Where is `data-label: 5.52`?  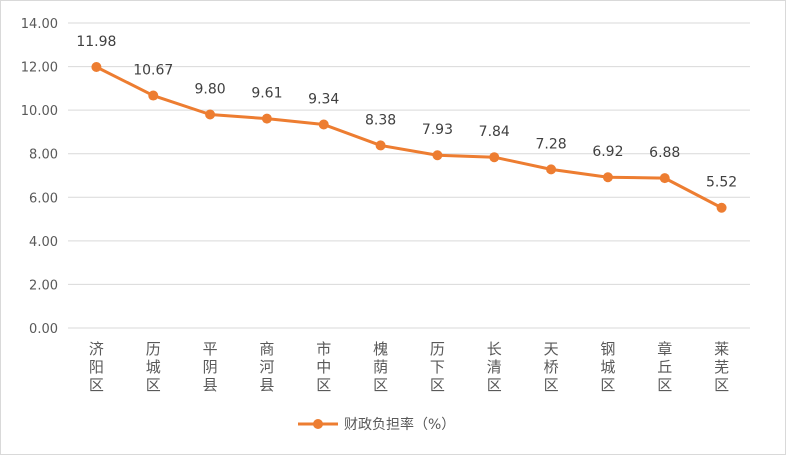
data-label: 5.52 is located at coordinates (721, 183).